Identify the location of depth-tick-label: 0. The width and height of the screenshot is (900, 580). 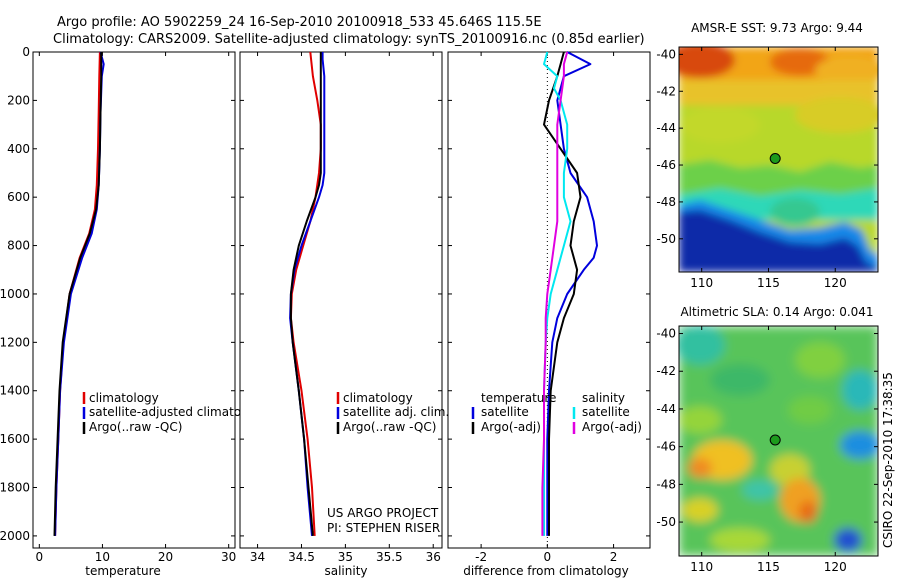
(26, 52).